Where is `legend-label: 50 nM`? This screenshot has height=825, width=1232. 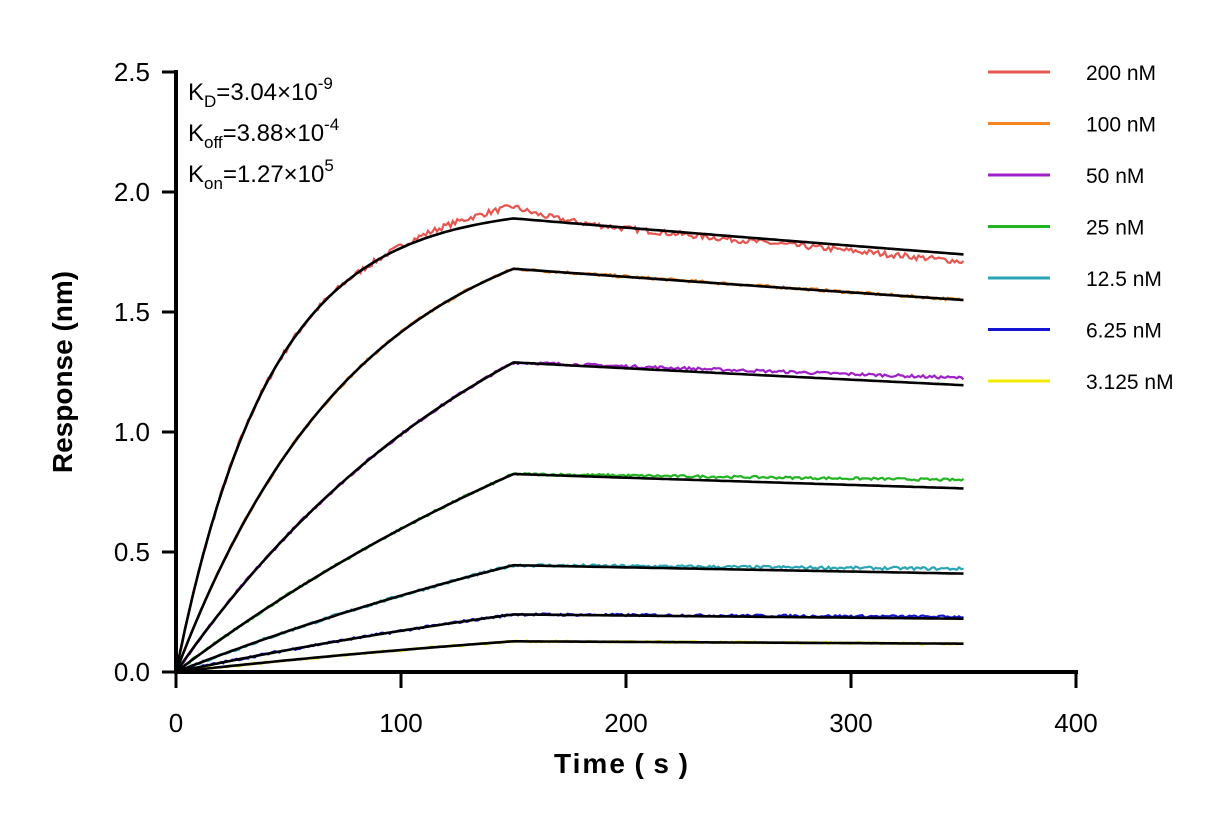 legend-label: 50 nM is located at coordinates (1115, 176).